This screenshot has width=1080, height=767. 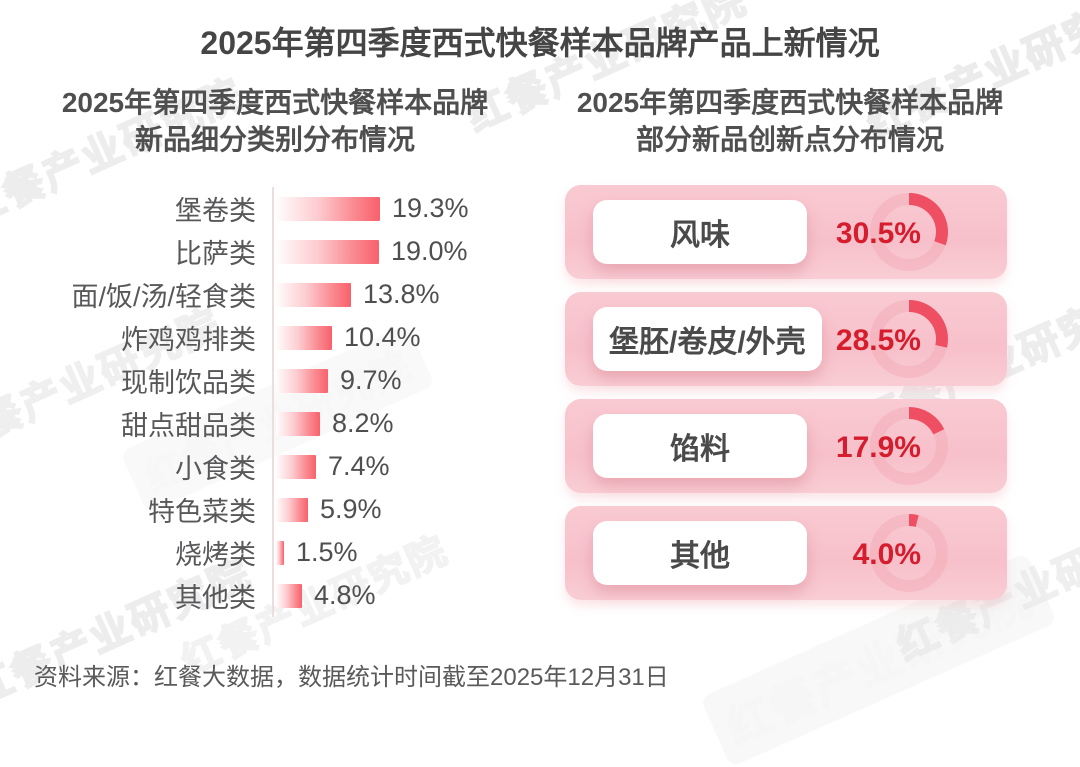 I want to click on bar-value-label: 7.4%, so click(x=359, y=466).